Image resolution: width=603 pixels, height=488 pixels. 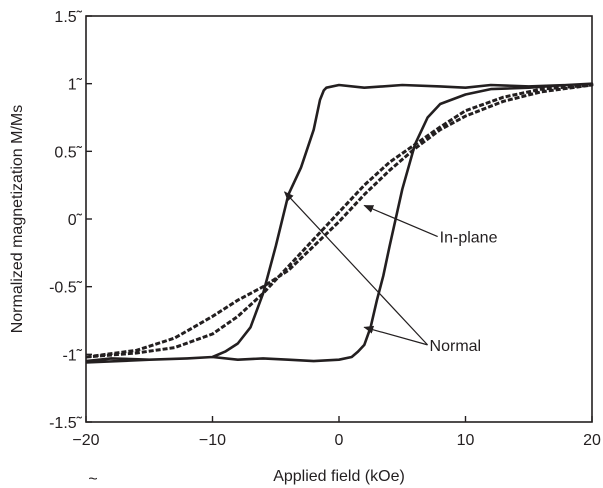 I want to click on y-tick-label: 1.5˜, so click(x=68, y=17).